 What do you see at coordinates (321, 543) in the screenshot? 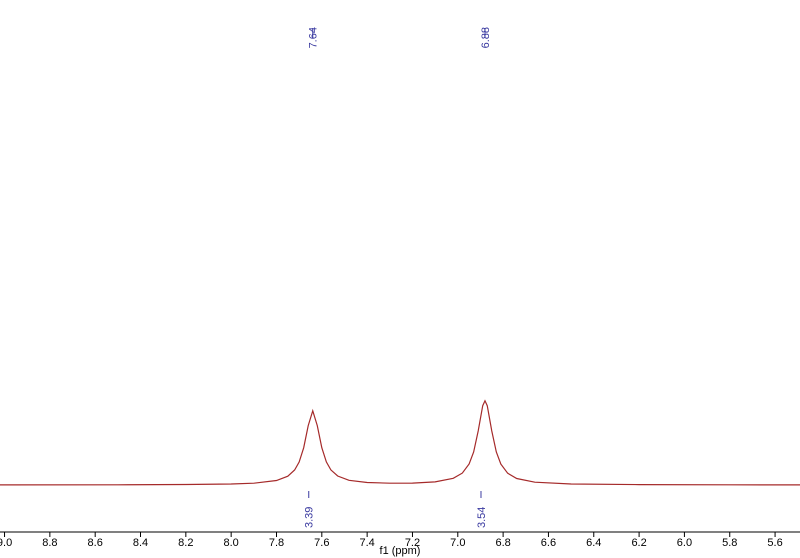
I see `x-tick-label: 7.6` at bounding box center [321, 543].